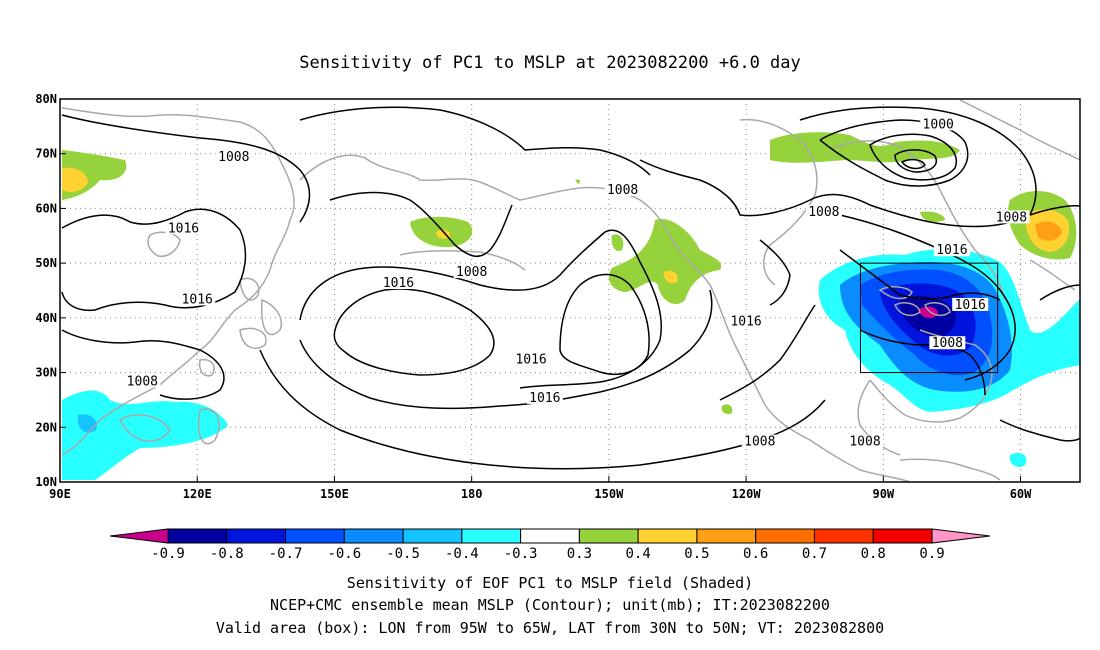  I want to click on coastline-asia-mainland, so click(178, 281).